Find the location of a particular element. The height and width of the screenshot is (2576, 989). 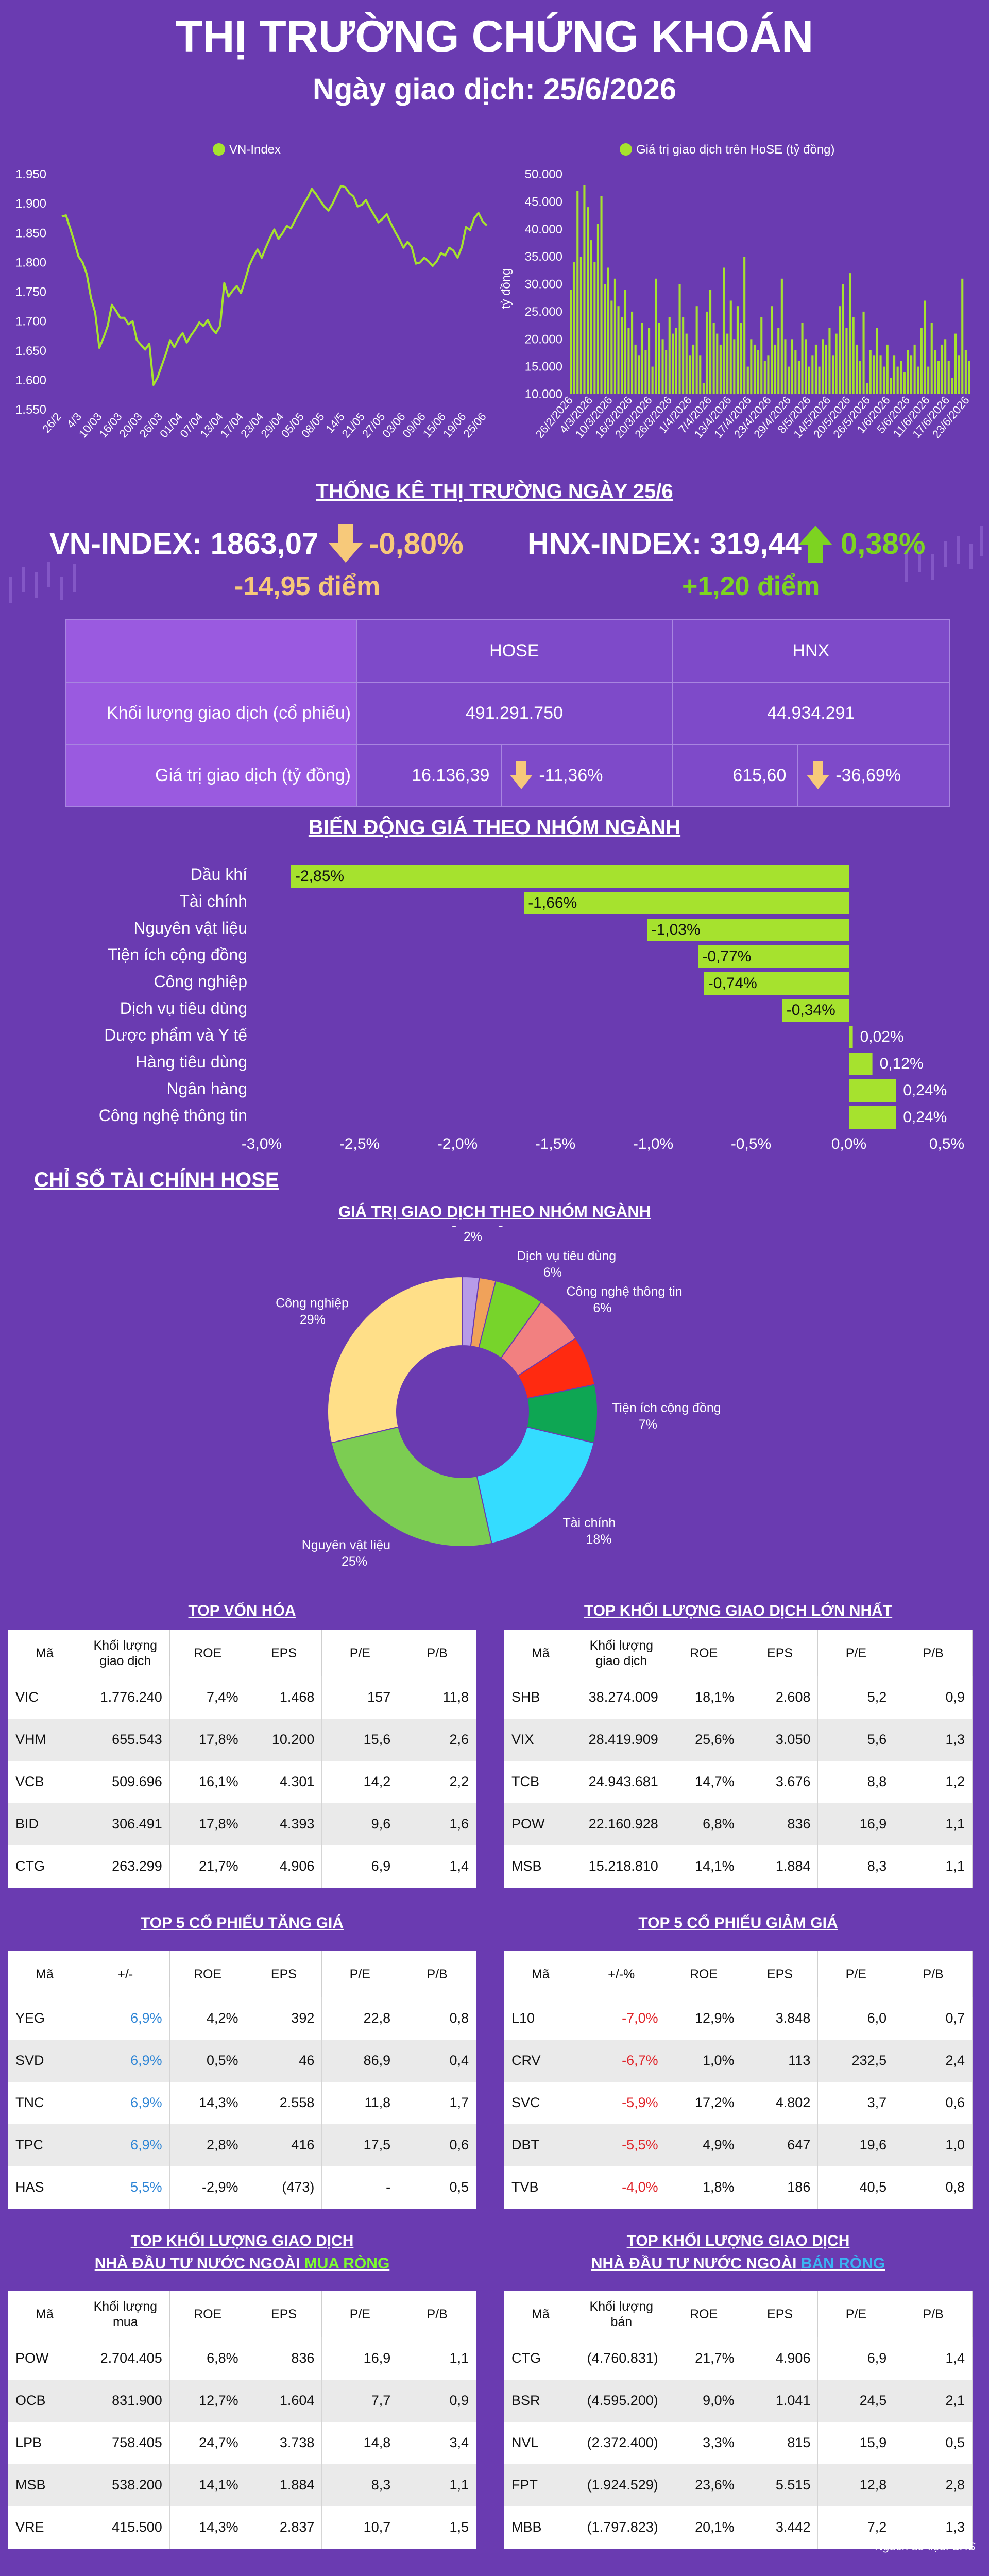

value-cell: 836 is located at coordinates (780, 1824).